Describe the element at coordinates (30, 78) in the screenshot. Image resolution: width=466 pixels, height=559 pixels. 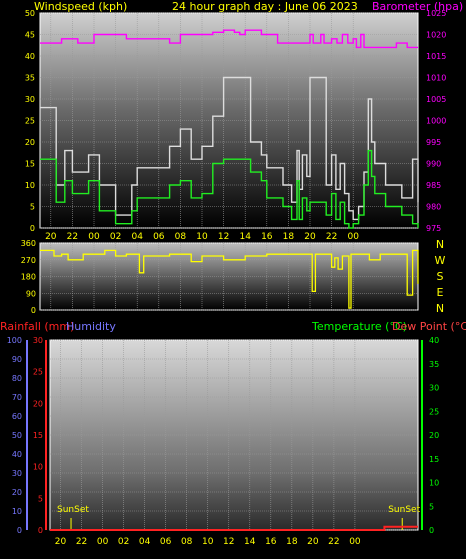
I see `wind-y-tick-label: 35` at that location.